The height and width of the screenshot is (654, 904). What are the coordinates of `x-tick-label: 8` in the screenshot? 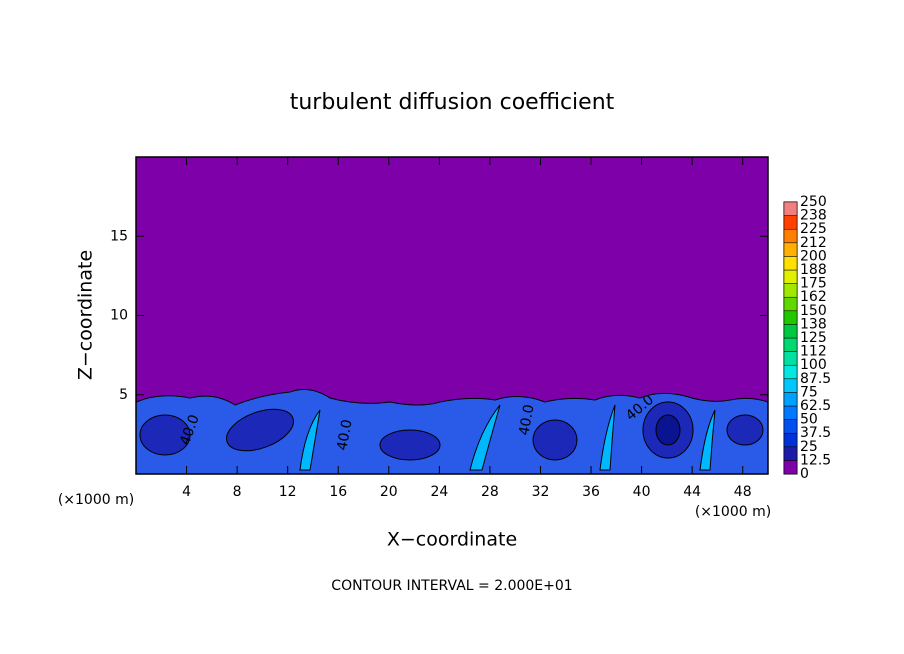 It's located at (237, 492).